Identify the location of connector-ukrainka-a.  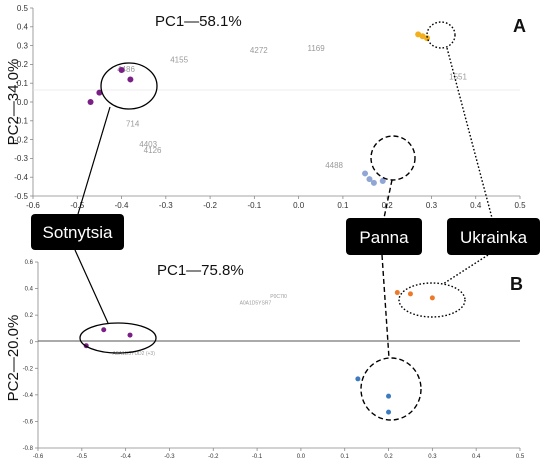
(469, 133).